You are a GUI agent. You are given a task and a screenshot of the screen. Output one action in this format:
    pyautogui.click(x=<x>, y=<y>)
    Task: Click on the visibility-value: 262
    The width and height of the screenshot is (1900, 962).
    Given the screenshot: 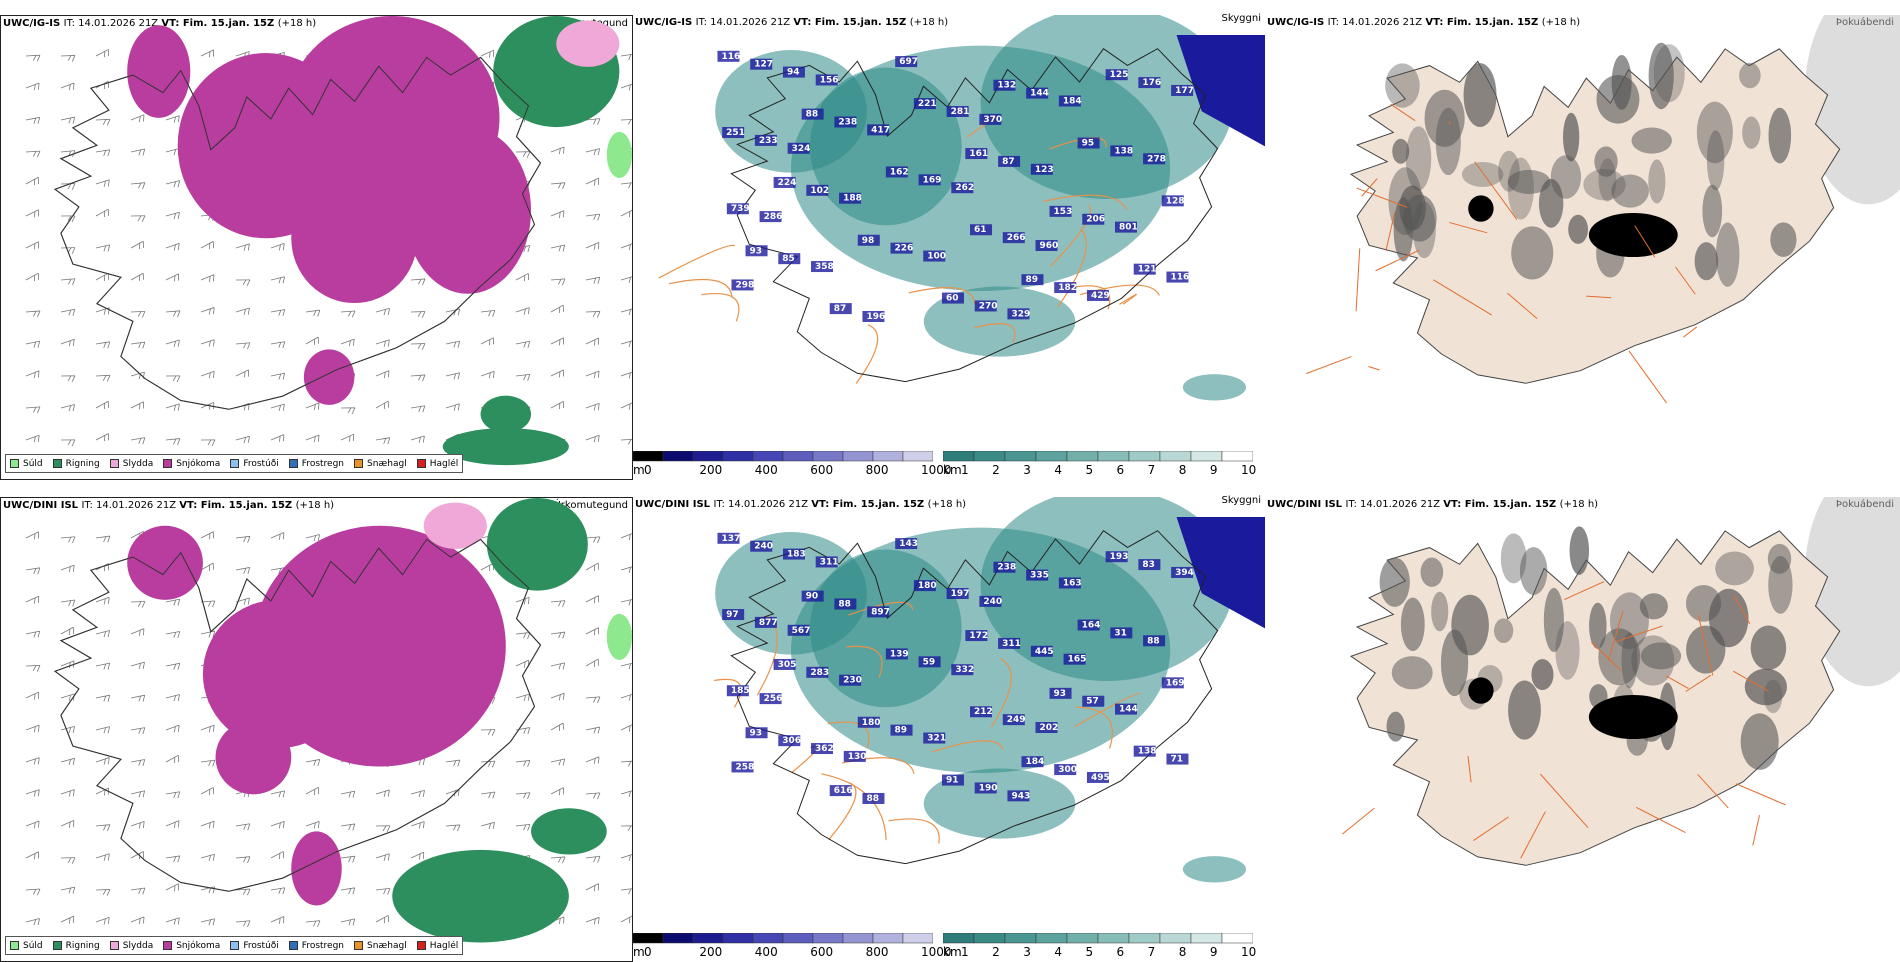 What is the action you would take?
    pyautogui.click(x=964, y=188)
    